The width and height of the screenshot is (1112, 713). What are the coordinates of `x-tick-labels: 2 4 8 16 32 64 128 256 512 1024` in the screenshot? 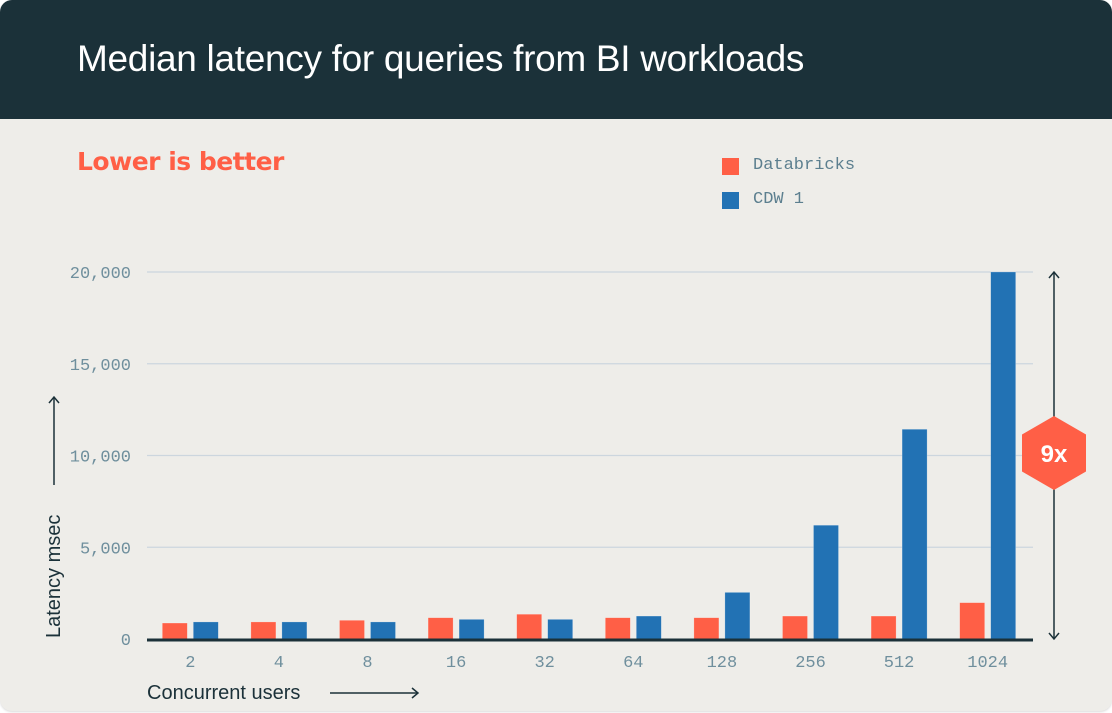 It's located at (596, 663).